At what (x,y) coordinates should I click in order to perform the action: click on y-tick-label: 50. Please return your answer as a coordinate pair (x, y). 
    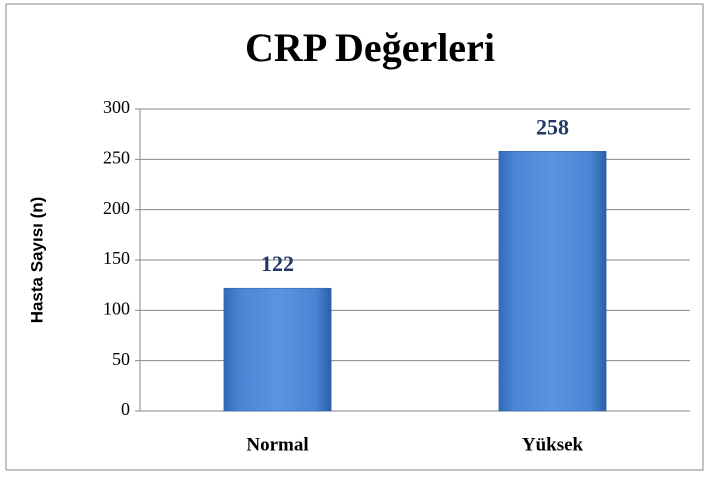
    Looking at the image, I should click on (121, 359).